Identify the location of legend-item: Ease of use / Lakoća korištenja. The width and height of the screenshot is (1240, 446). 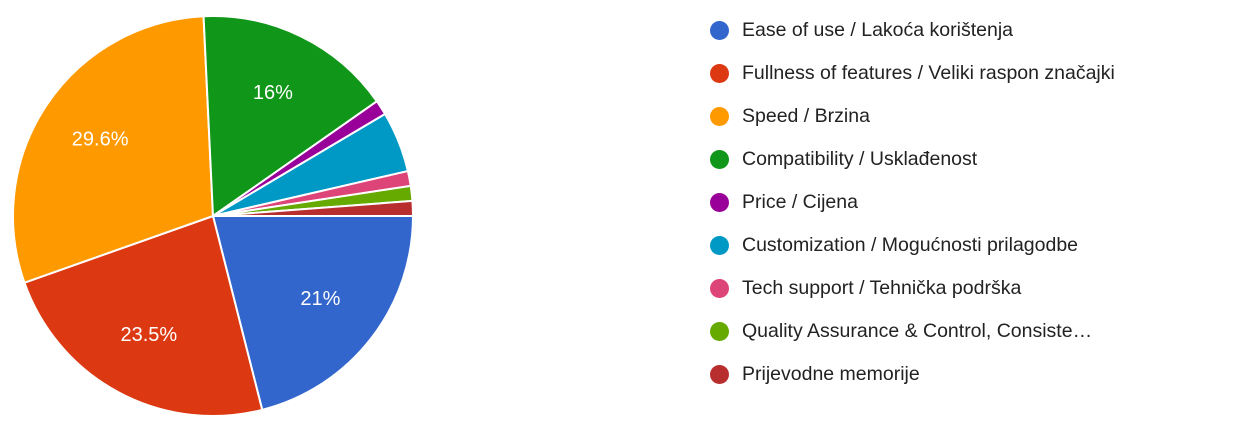
(945, 30).